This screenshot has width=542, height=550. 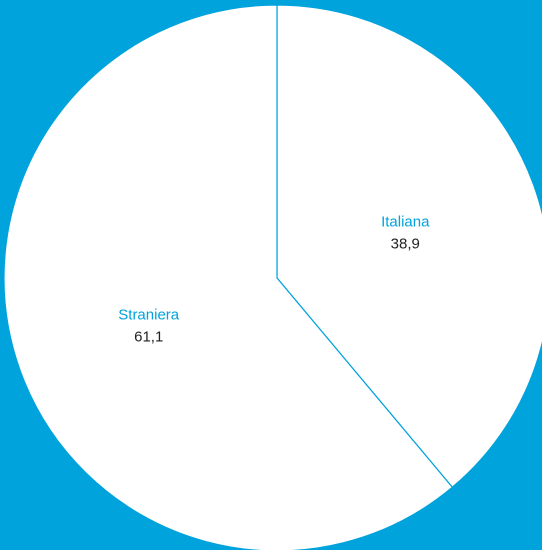 I want to click on slice-label: Straniera, so click(x=149, y=315).